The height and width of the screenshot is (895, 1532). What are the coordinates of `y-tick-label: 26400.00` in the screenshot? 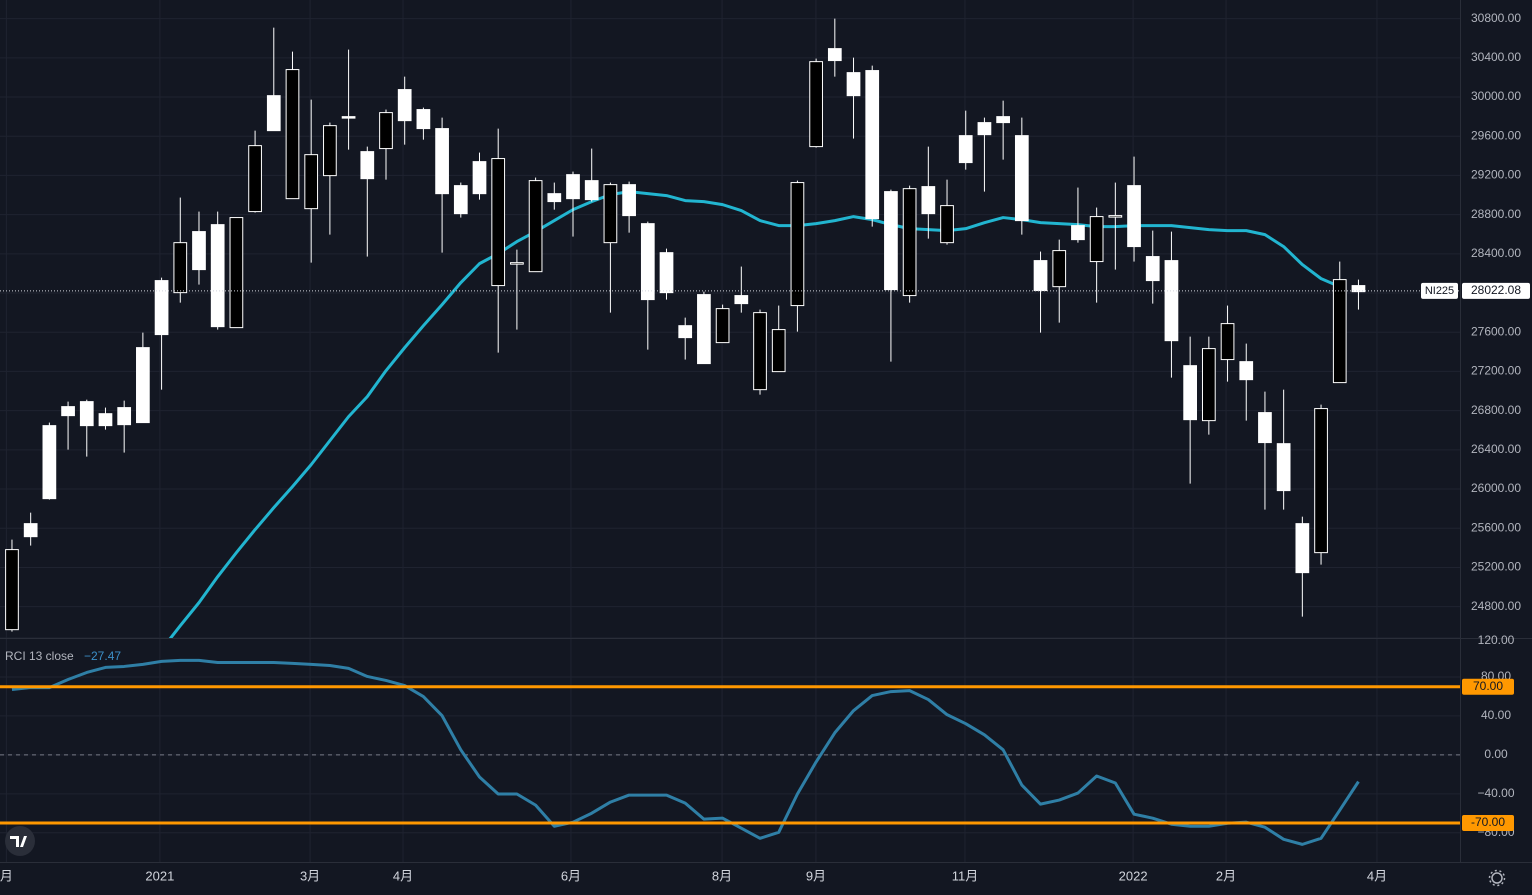 It's located at (1496, 449).